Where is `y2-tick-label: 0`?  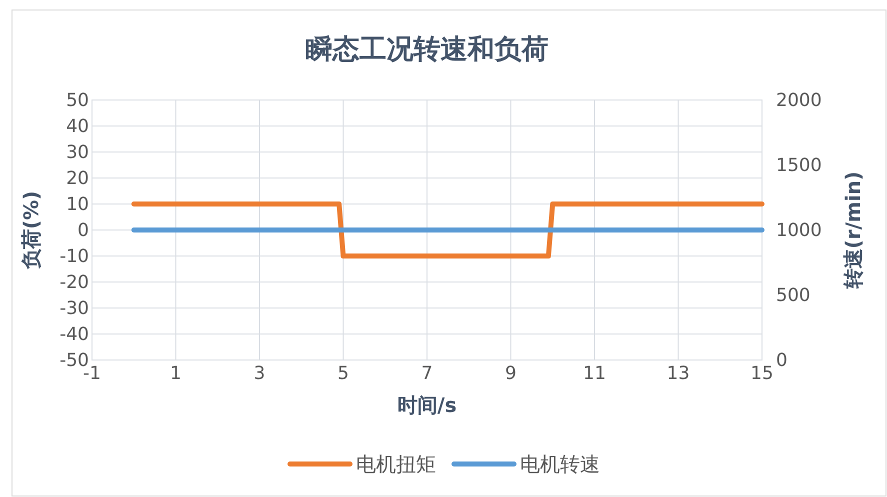 y2-tick-label: 0 is located at coordinates (782, 360).